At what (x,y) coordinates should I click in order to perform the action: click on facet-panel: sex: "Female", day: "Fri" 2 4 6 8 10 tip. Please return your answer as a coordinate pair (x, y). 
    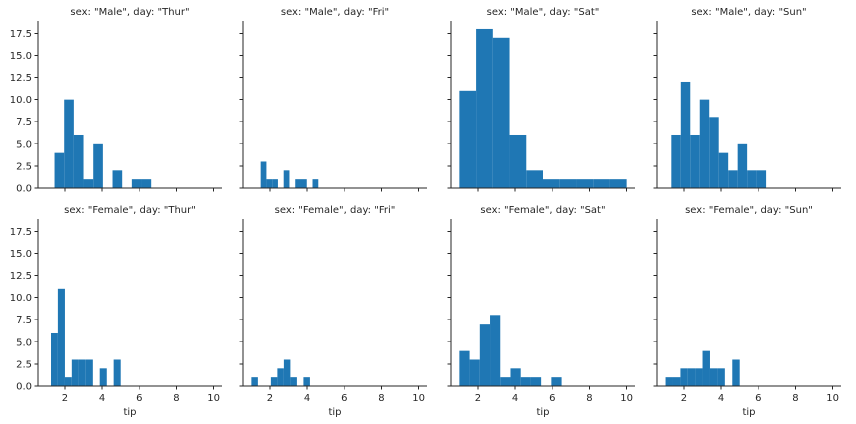
    Looking at the image, I should click on (333, 311).